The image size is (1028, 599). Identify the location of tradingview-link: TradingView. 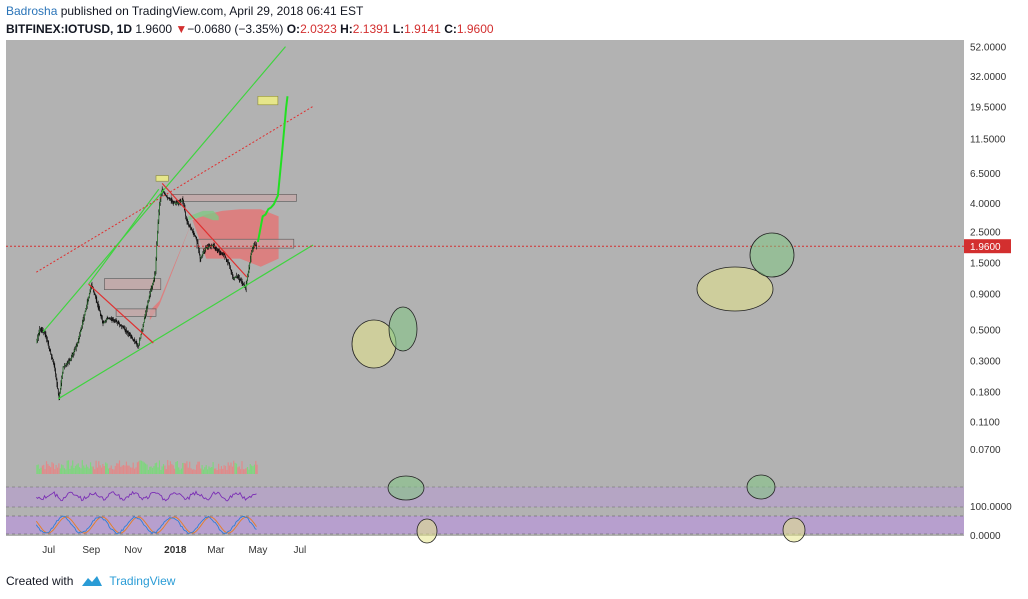
(142, 581).